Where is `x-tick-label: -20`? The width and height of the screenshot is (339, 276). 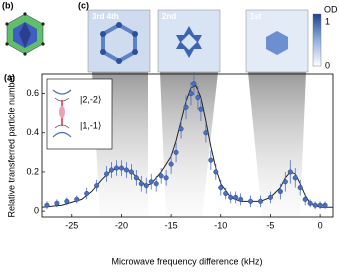
x-tick-label: -20 is located at coordinates (121, 225).